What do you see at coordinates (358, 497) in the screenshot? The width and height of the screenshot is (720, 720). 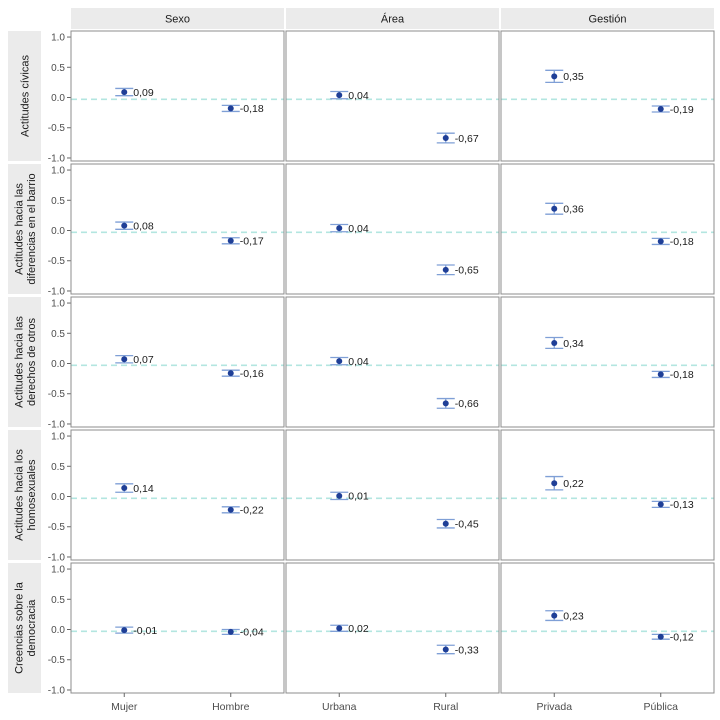 I see `data-label: 0,01` at bounding box center [358, 497].